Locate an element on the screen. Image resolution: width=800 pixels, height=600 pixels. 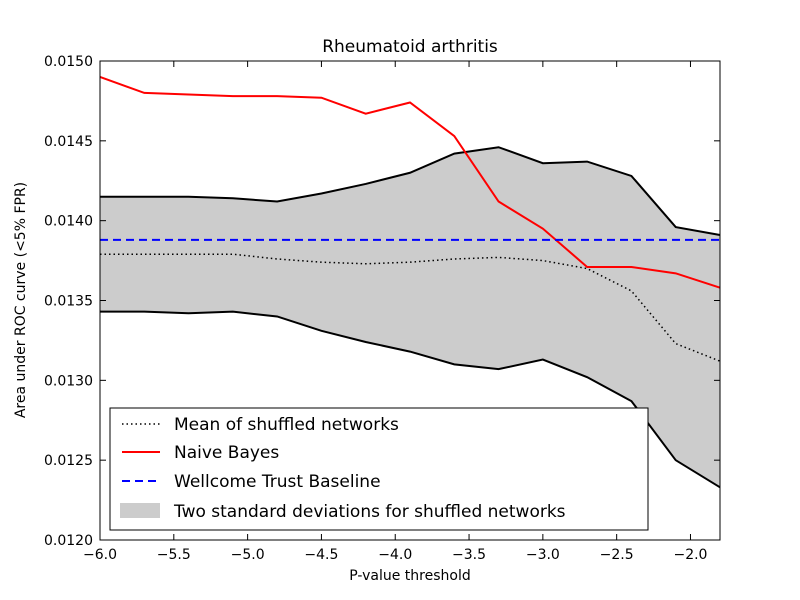
legend-label-wellcome: Wellcome Trust Baseline is located at coordinates (277, 482).